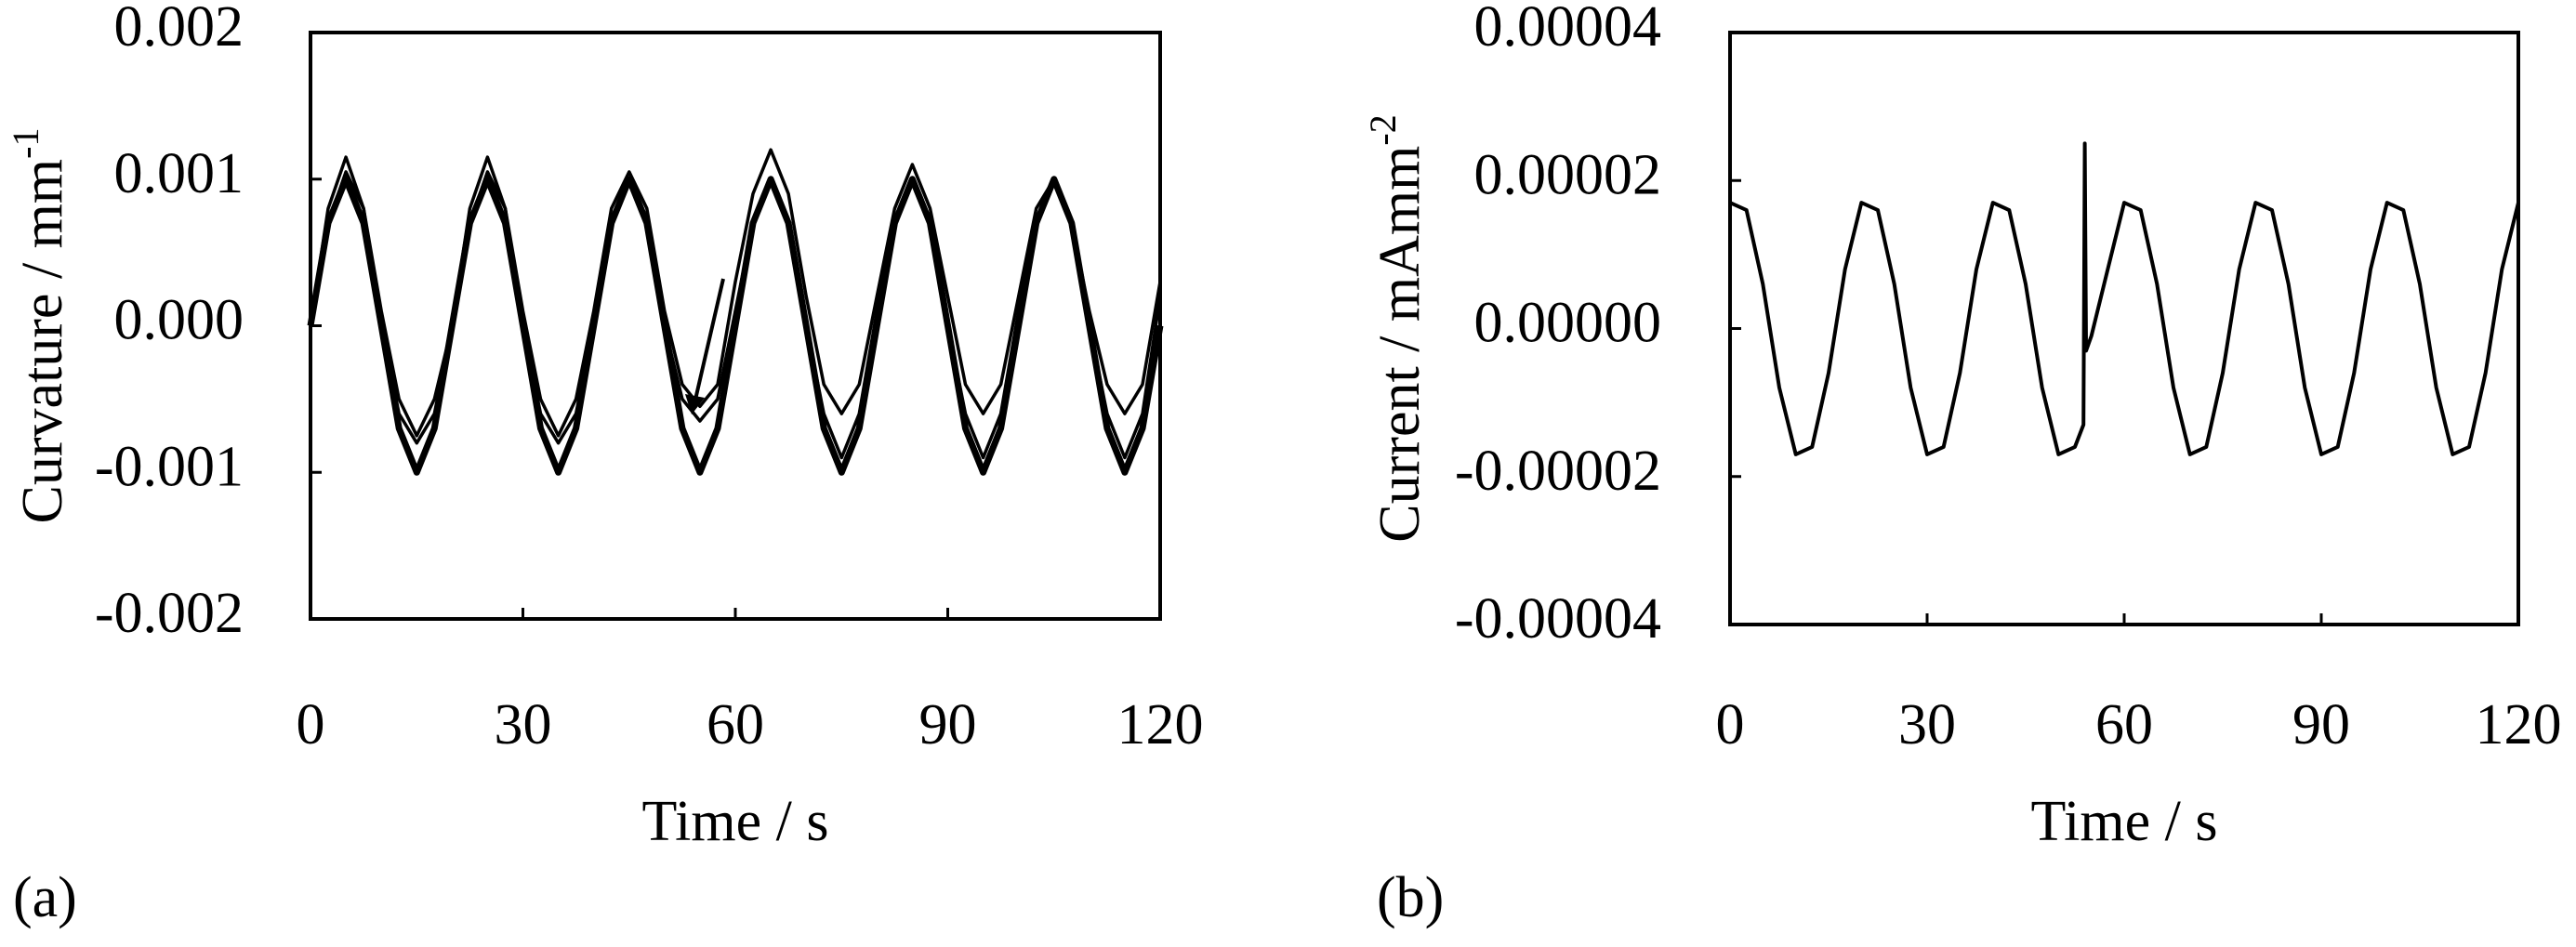  I want to click on y-tick-label: -0.002, so click(169, 613).